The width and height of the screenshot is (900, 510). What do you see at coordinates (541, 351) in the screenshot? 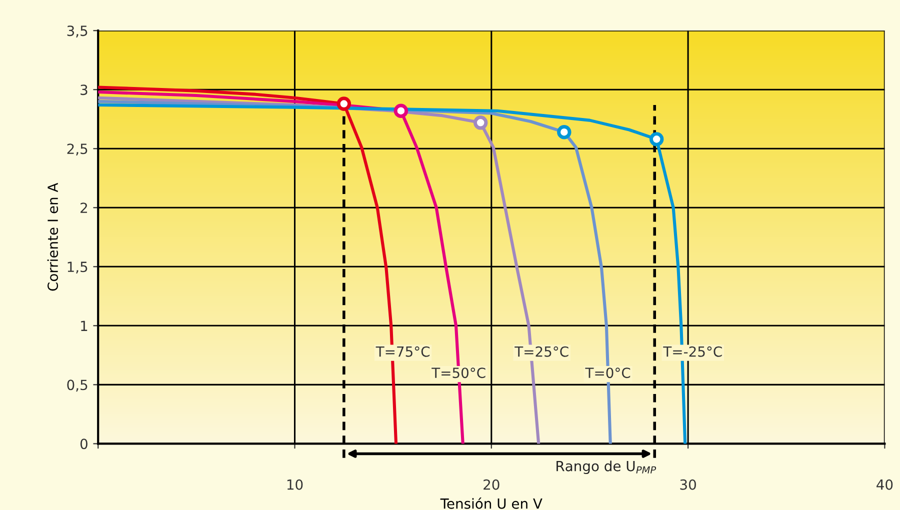
I see `series-label: T=25°C` at bounding box center [541, 351].